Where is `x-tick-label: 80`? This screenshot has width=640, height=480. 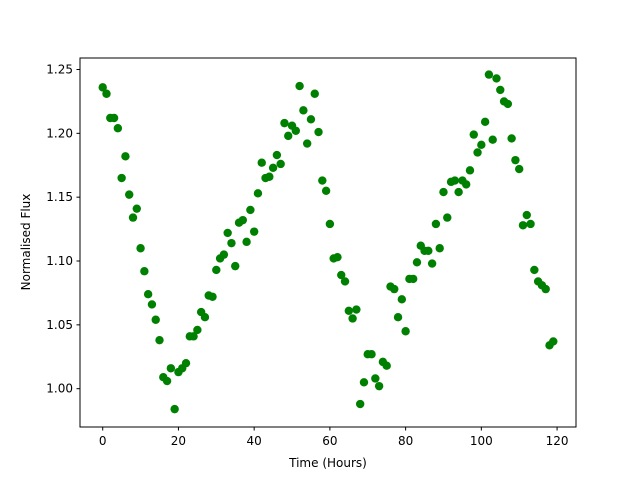
x-tick-label: 80 is located at coordinates (405, 441).